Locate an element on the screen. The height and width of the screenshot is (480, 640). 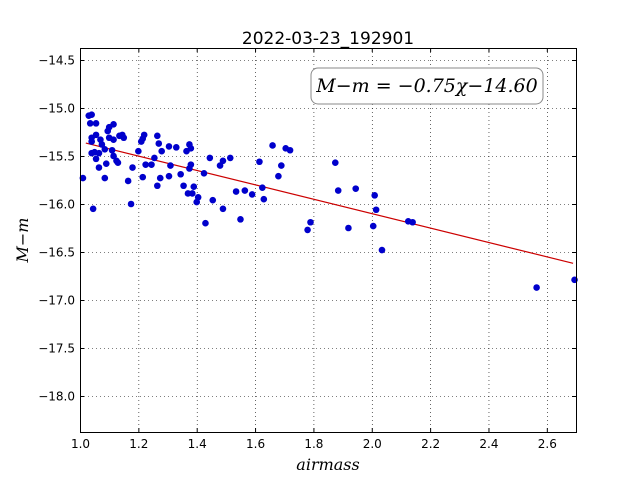
y-tick-label: −14.5 is located at coordinates (56, 61).